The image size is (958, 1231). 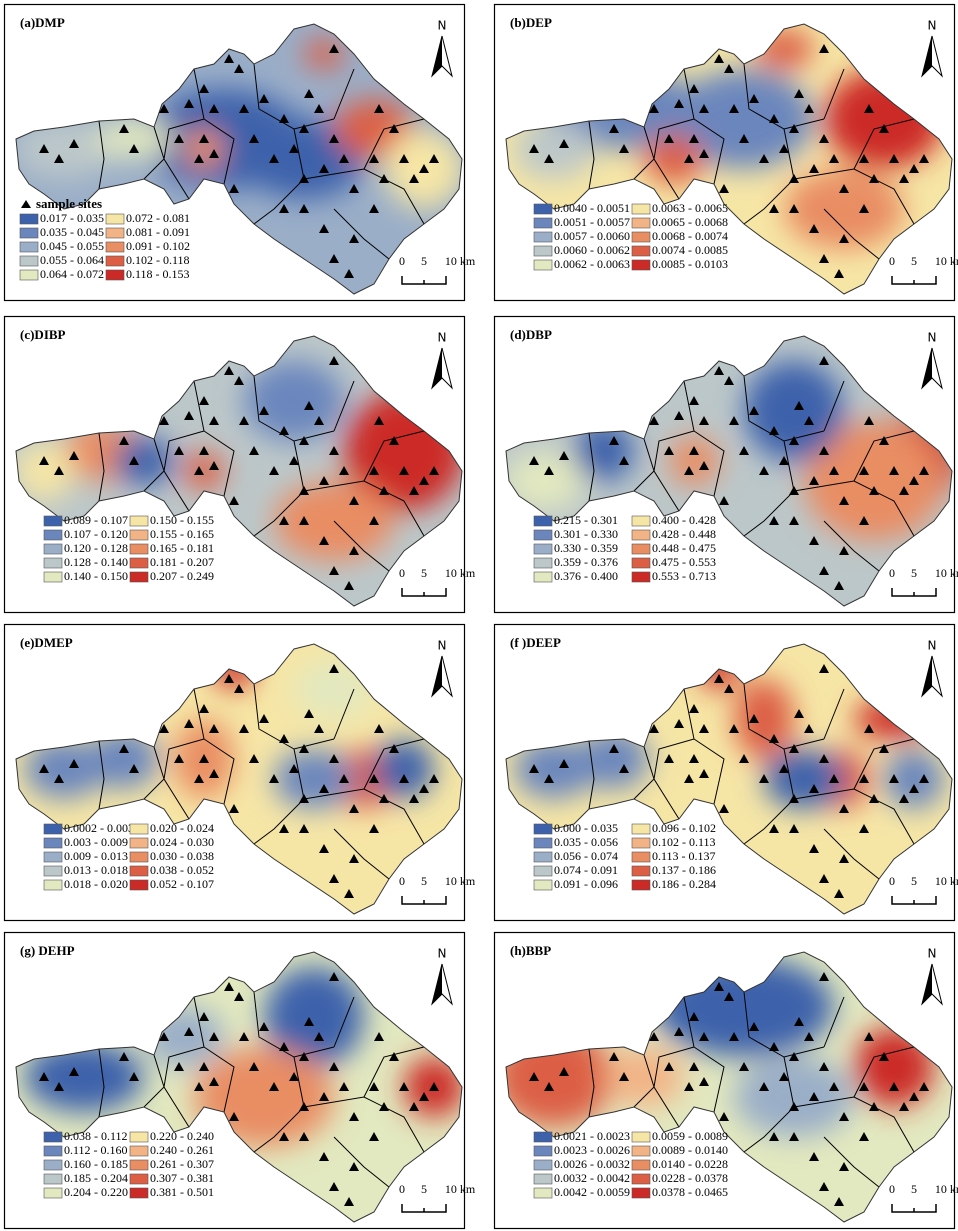 I want to click on legend-label: 0.0060 - 0.0062, so click(x=592, y=250).